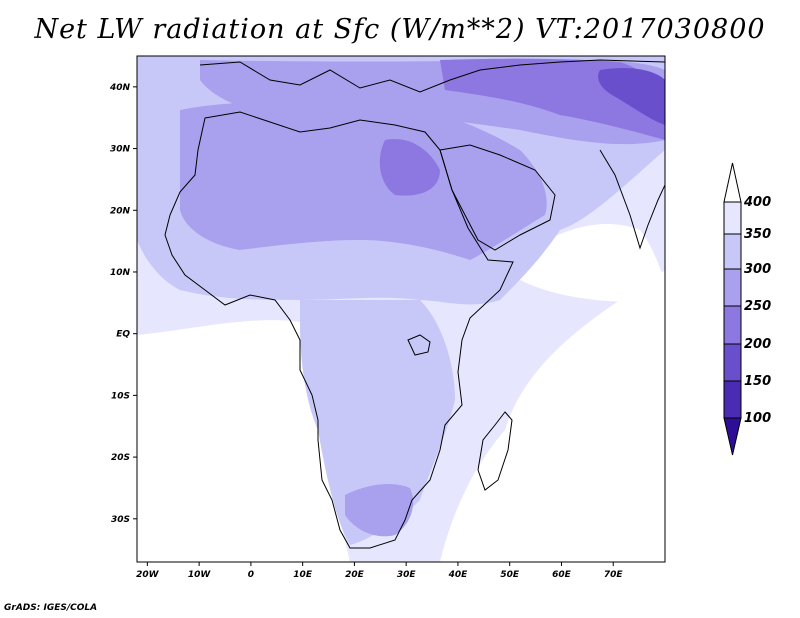 The height and width of the screenshot is (618, 800). What do you see at coordinates (123, 335) in the screenshot?
I see `y-tick-label: EQ` at bounding box center [123, 335].